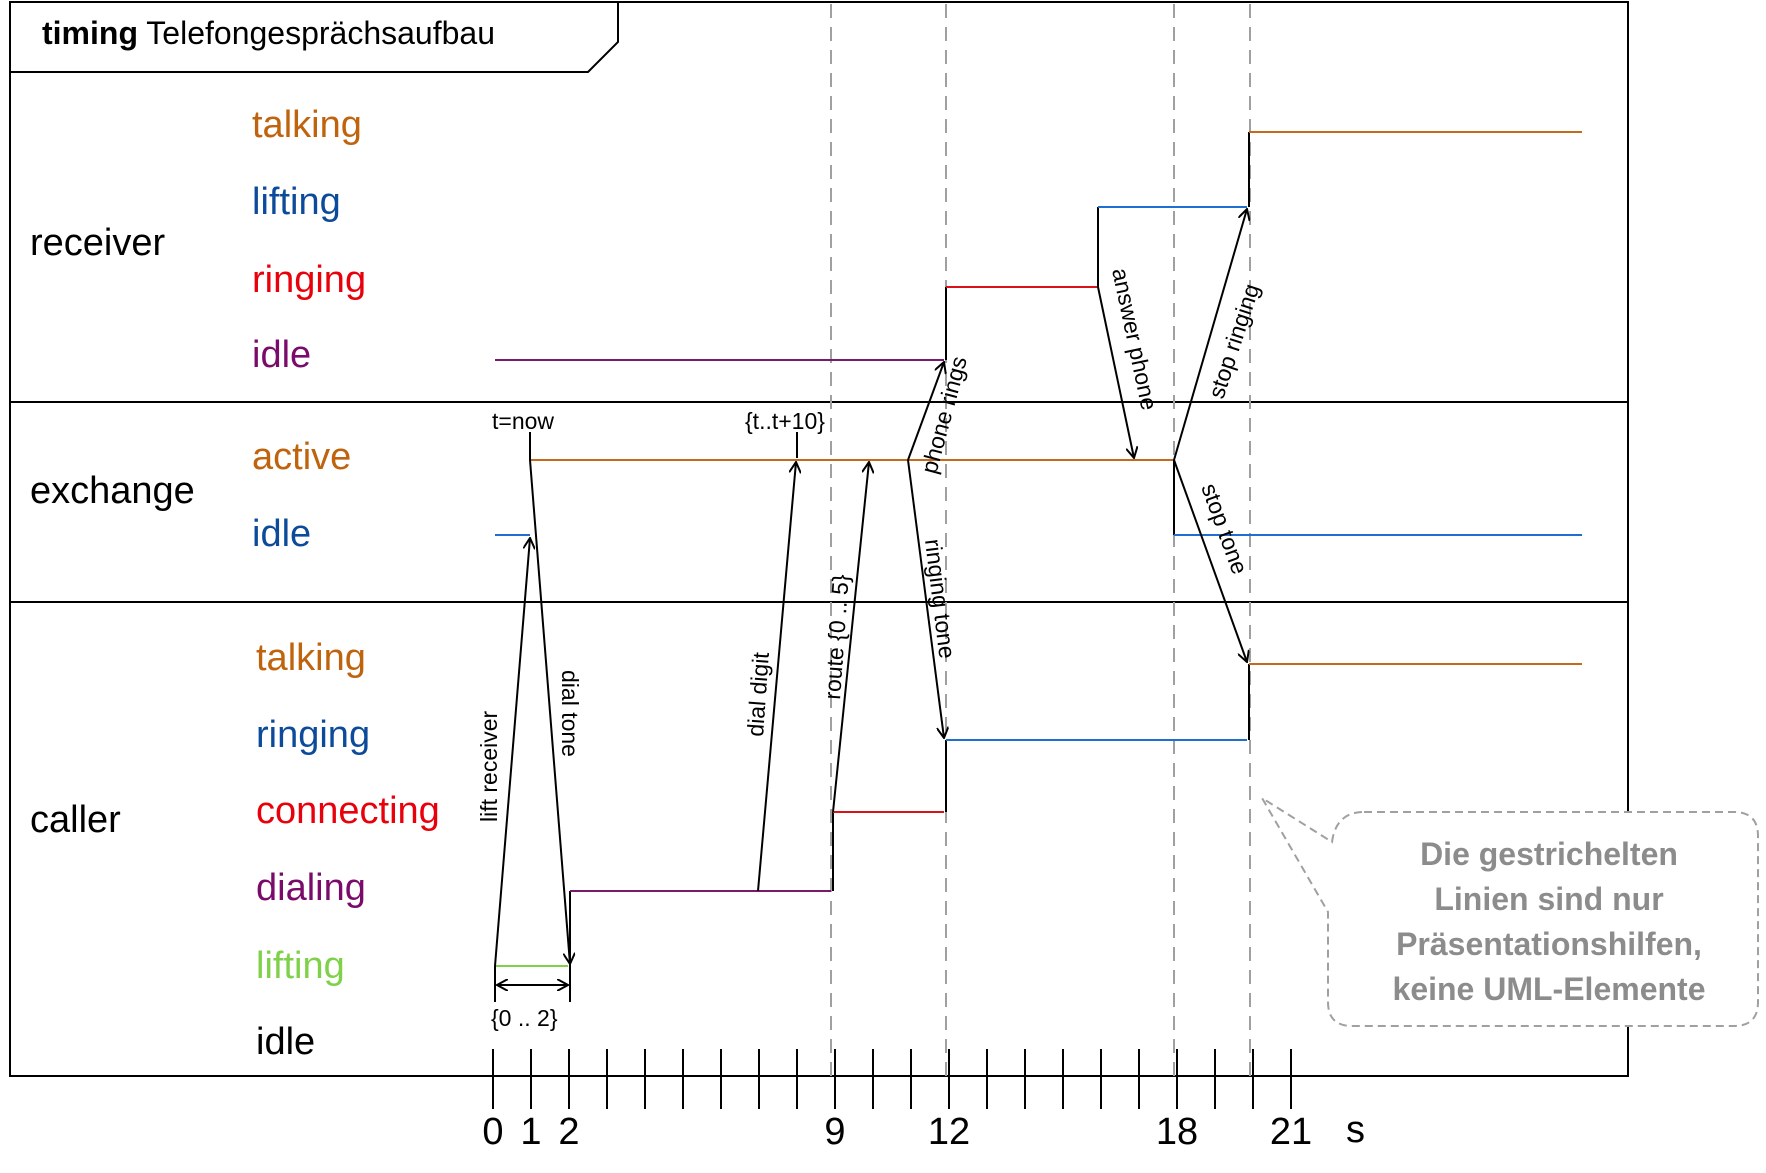 This screenshot has width=1766, height=1173. Describe the element at coordinates (1177, 1132) in the screenshot. I see `time-axis-label: 18` at that location.